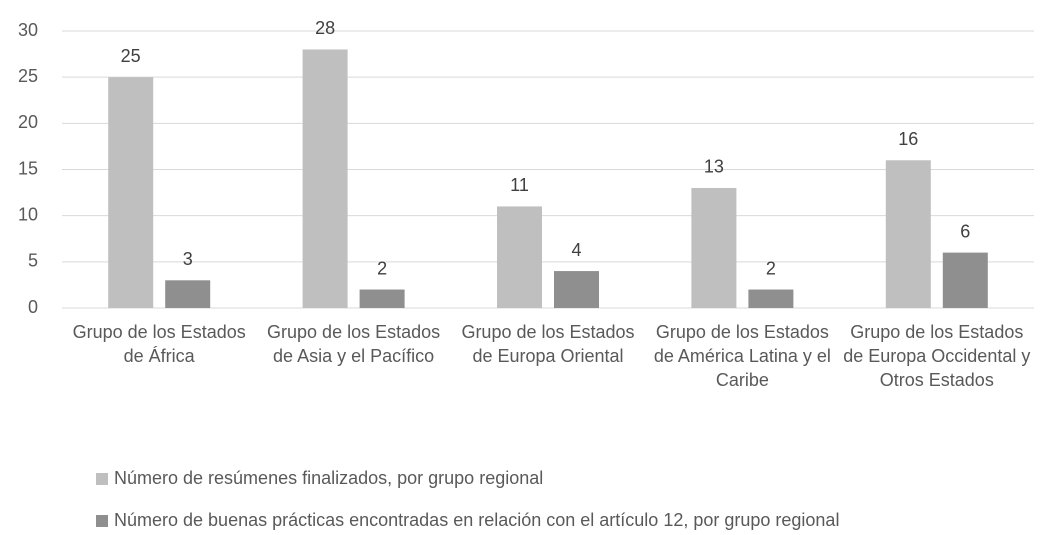 Image resolution: width=1052 pixels, height=535 pixels. Describe the element at coordinates (28, 214) in the screenshot. I see `y-tick-label: 10` at that location.